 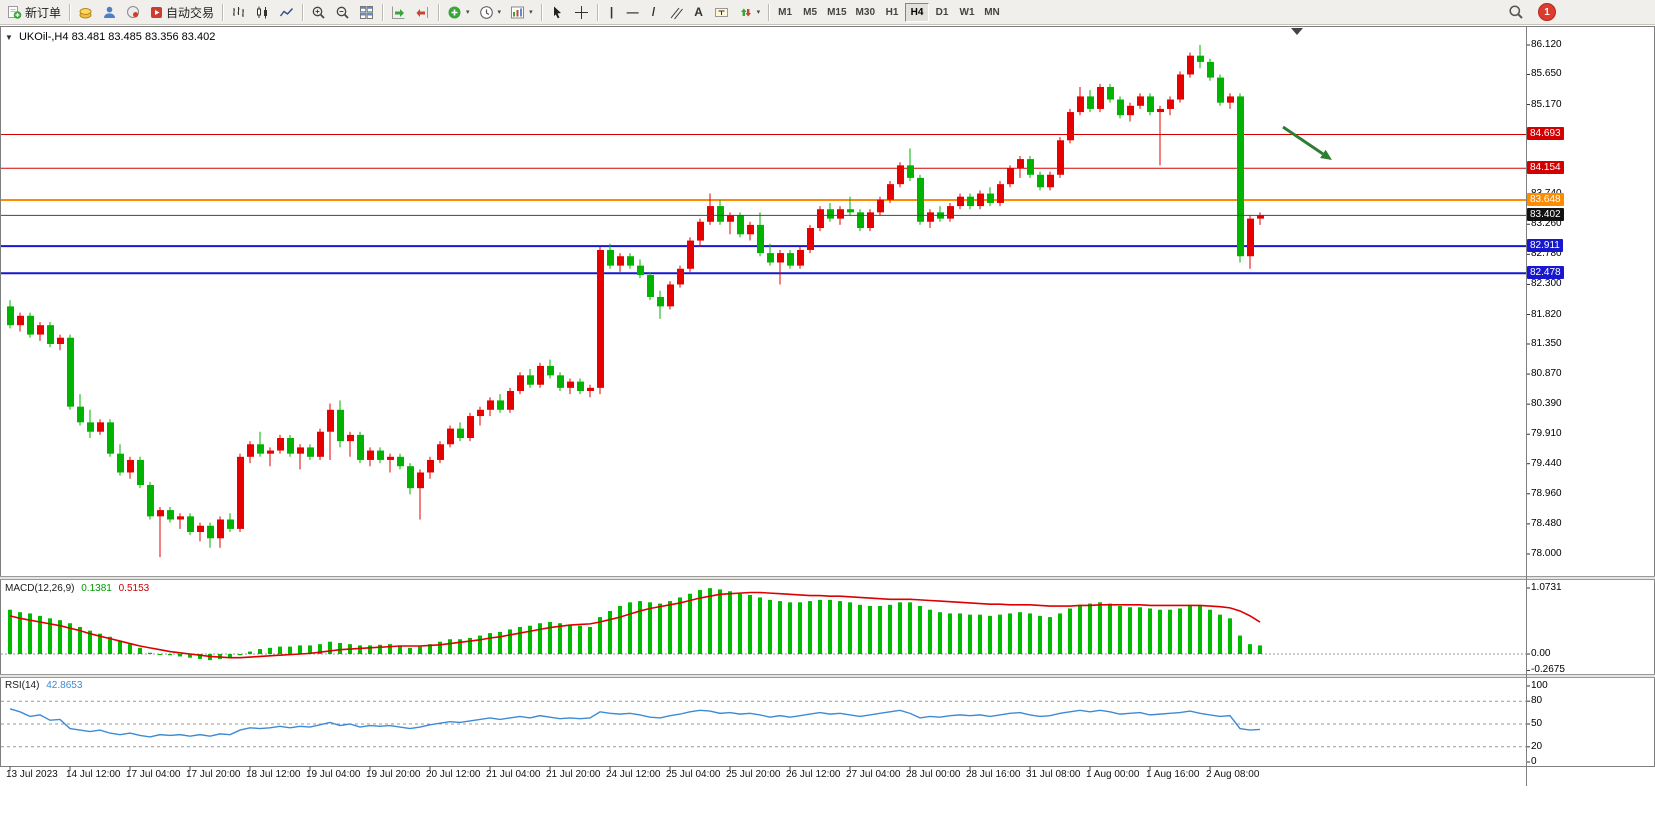 I want to click on service-button, so click(x=133, y=12).